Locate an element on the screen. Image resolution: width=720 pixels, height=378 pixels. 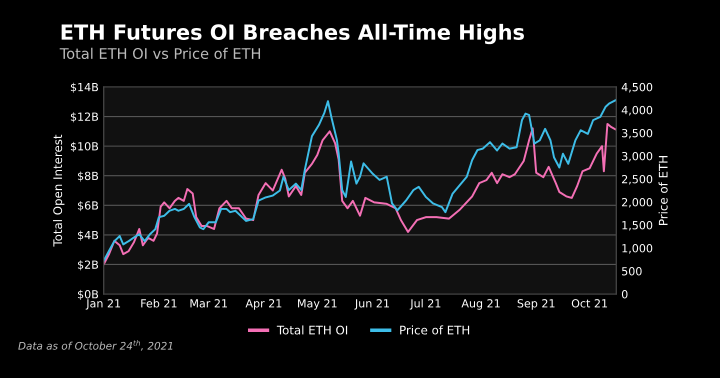
text: Data as of October 24$^{th}$, 2021 is located at coordinates (95, 345).